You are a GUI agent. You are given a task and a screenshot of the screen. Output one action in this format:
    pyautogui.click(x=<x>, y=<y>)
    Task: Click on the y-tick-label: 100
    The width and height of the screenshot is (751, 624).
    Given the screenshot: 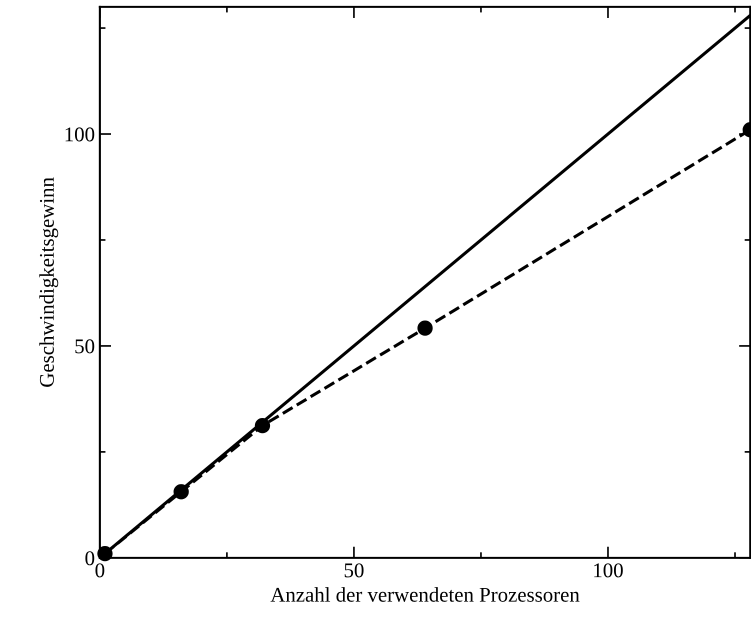 What is the action you would take?
    pyautogui.click(x=80, y=134)
    